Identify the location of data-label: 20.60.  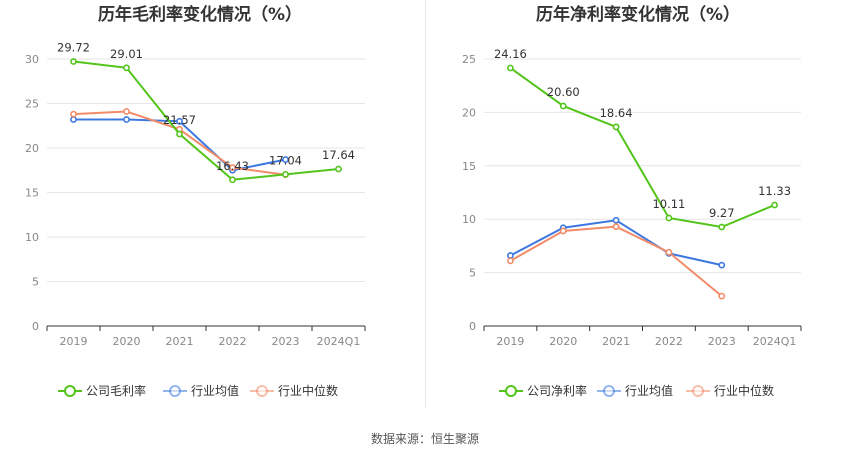
(563, 92).